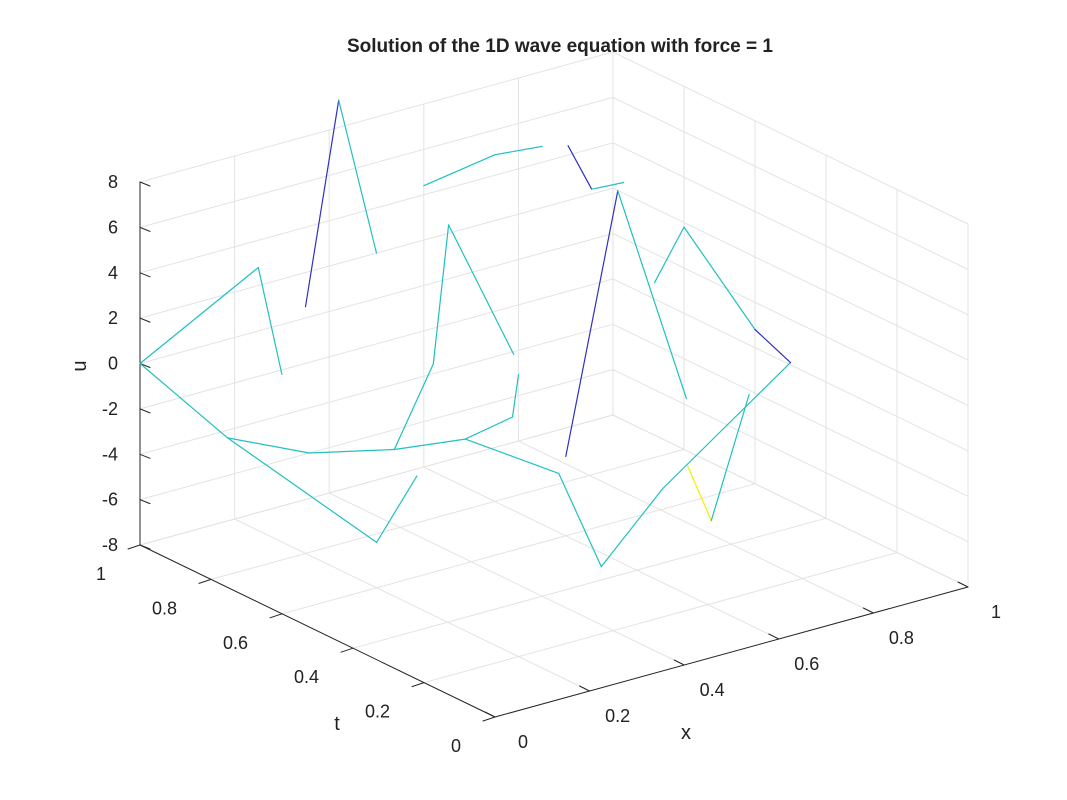  I want to click on z-tick-label: -4, so click(110, 454).